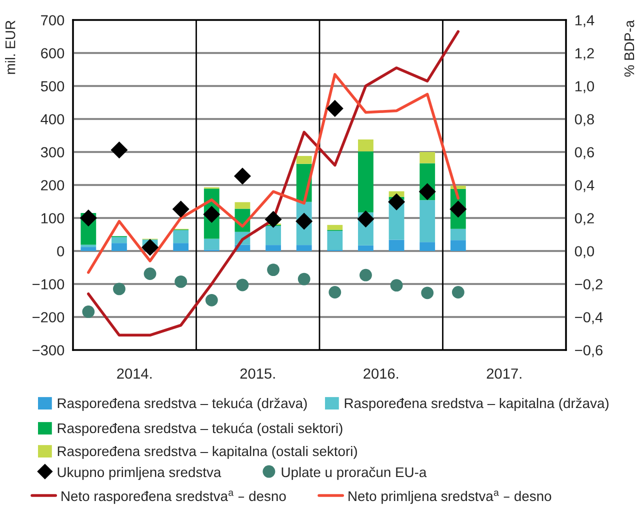 The image size is (636, 511). I want to click on x-tick-label: 2016., so click(381, 373).